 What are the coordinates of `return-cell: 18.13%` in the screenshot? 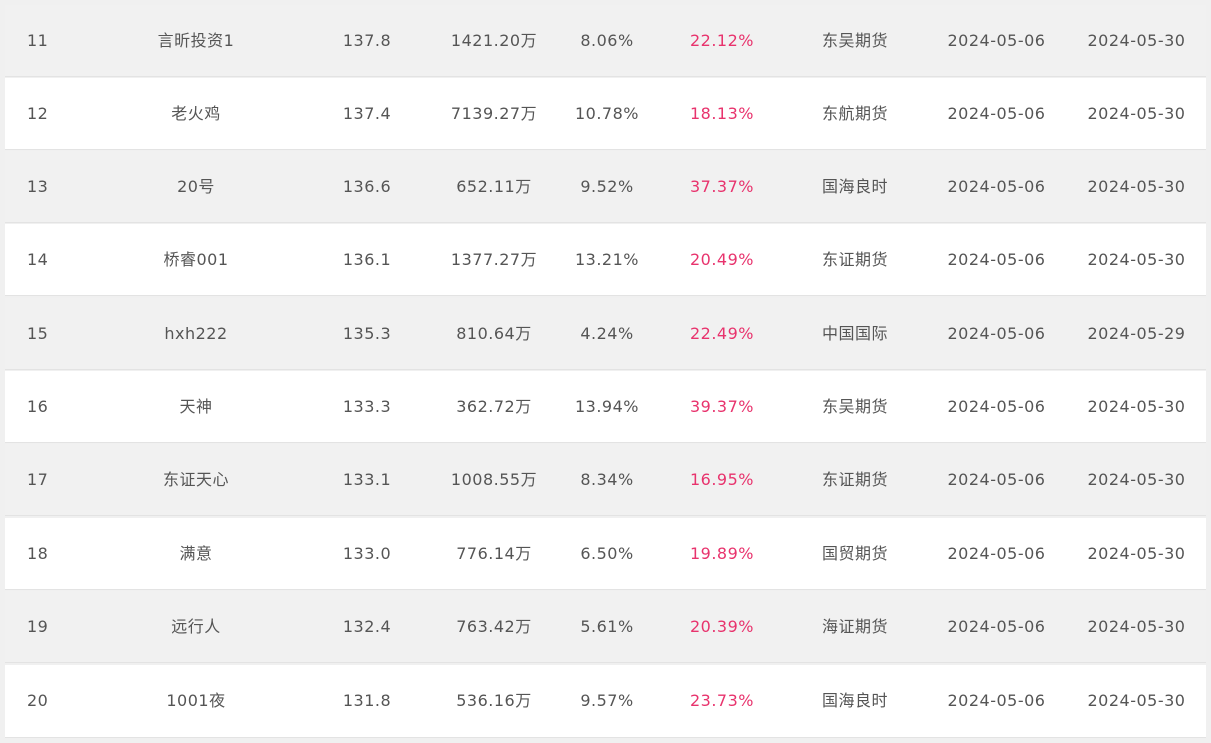 It's located at (721, 113).